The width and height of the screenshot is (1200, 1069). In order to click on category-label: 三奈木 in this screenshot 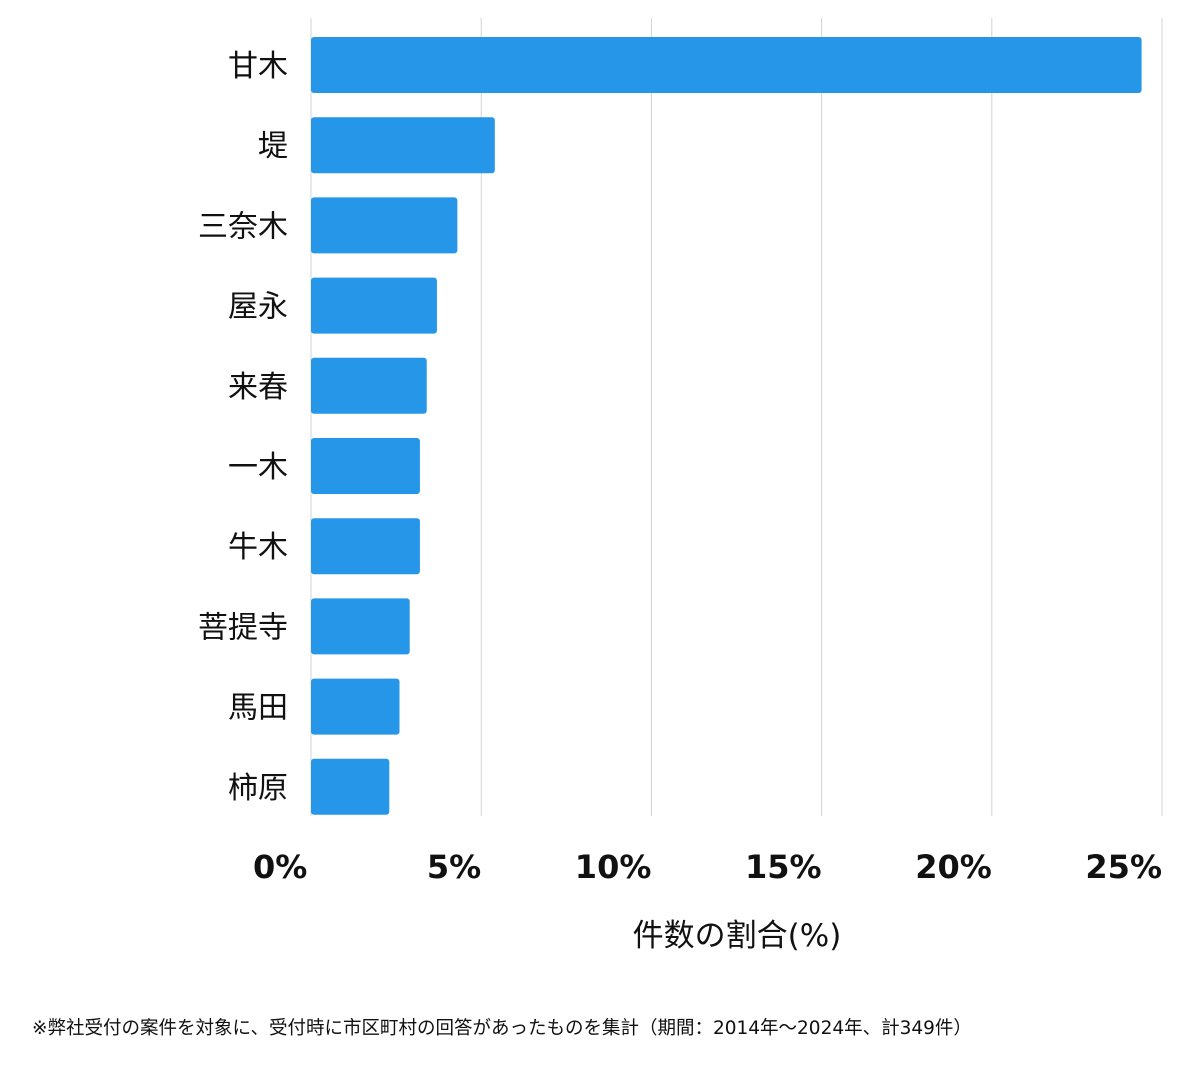, I will do `click(243, 226)`.